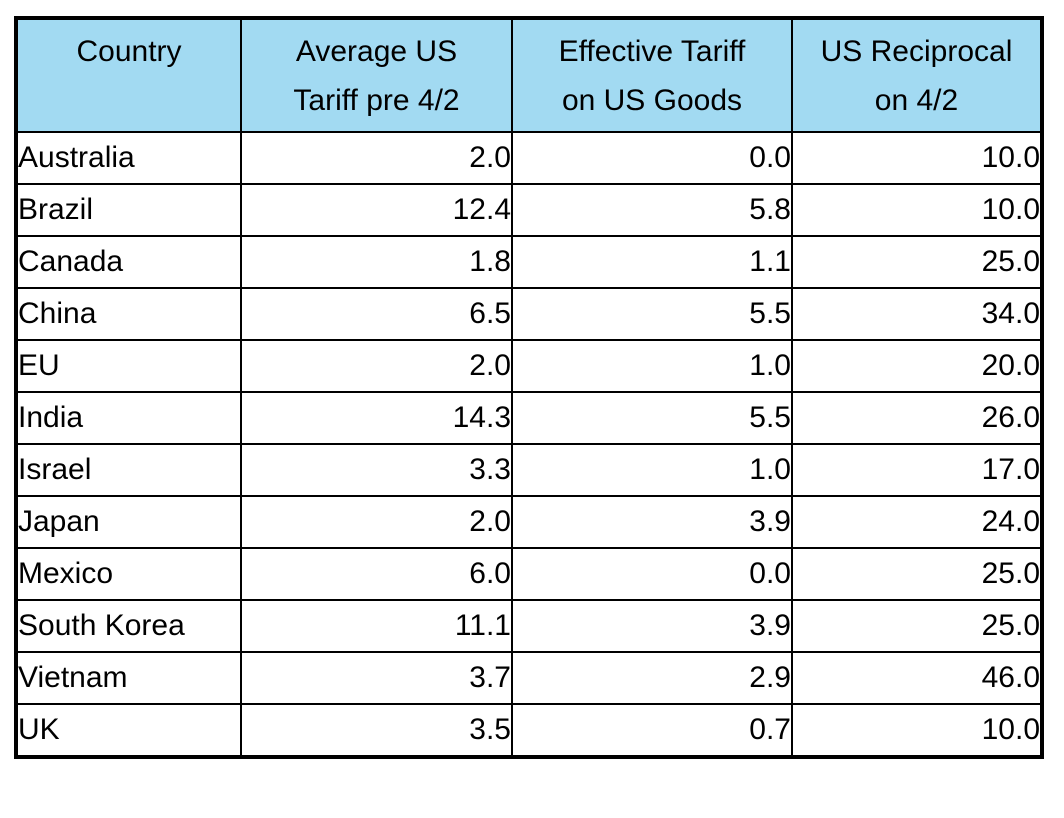 This screenshot has height=818, width=1064. I want to click on country-cell: Mexico, so click(128, 574).